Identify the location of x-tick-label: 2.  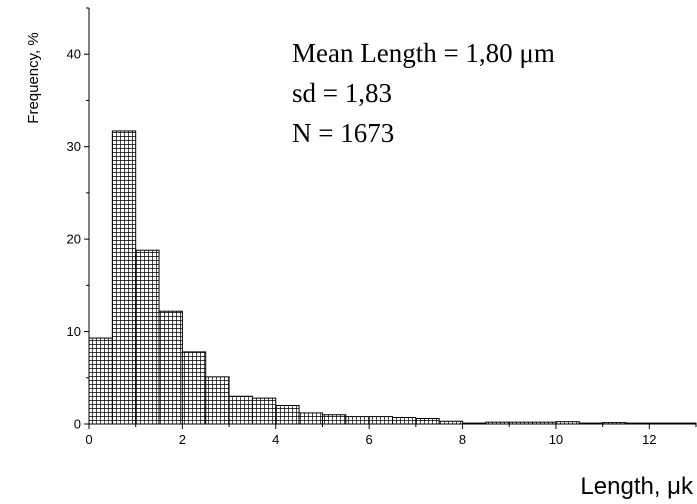
(182, 439).